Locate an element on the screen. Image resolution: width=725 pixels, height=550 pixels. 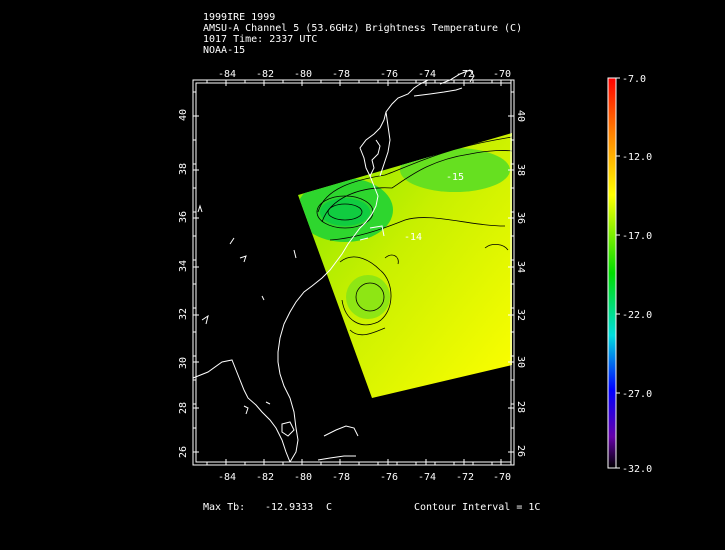
contour-interval-label: Contour Interval = 1C is located at coordinates (477, 507).